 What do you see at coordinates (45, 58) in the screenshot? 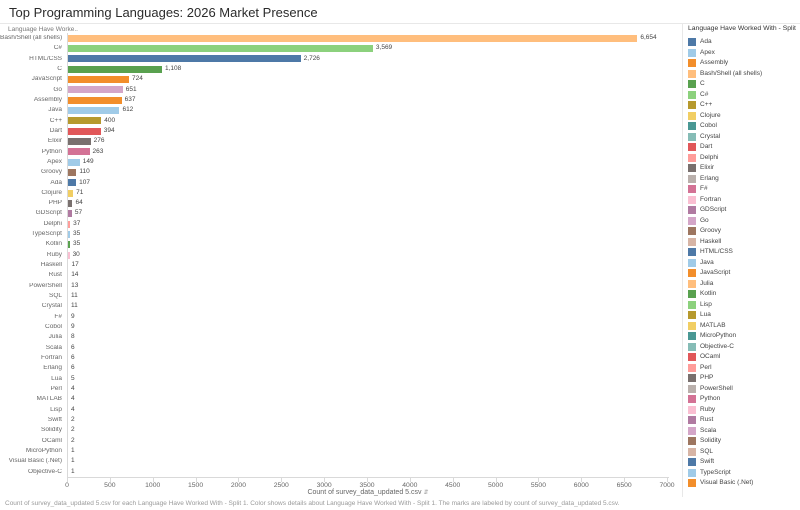
I see `row-label-html-css: HTML/CSS` at bounding box center [45, 58].